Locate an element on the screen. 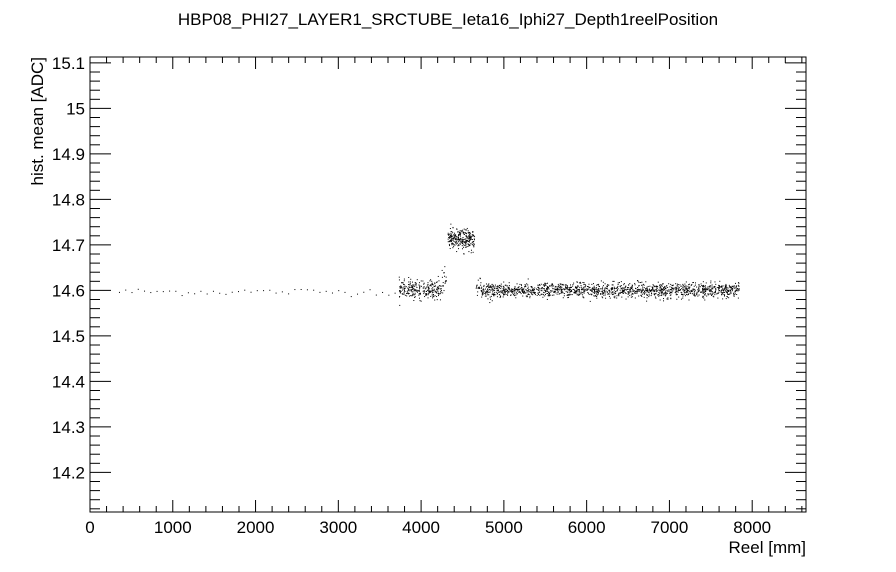  x-tick-label: 6000 is located at coordinates (587, 527).